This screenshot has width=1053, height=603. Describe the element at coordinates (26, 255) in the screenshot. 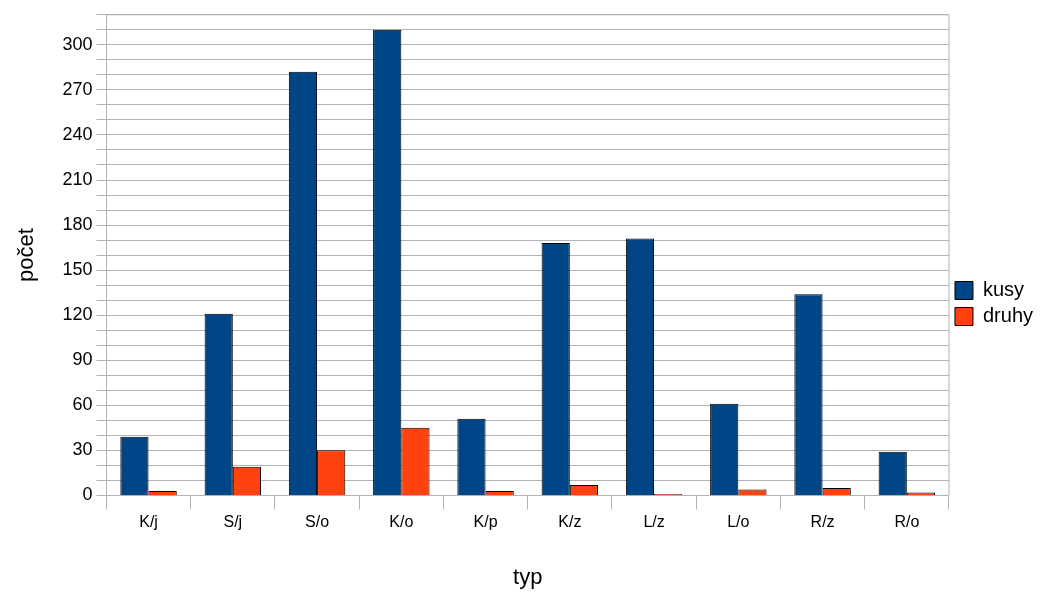

I see `y-axis-title: počet` at that location.